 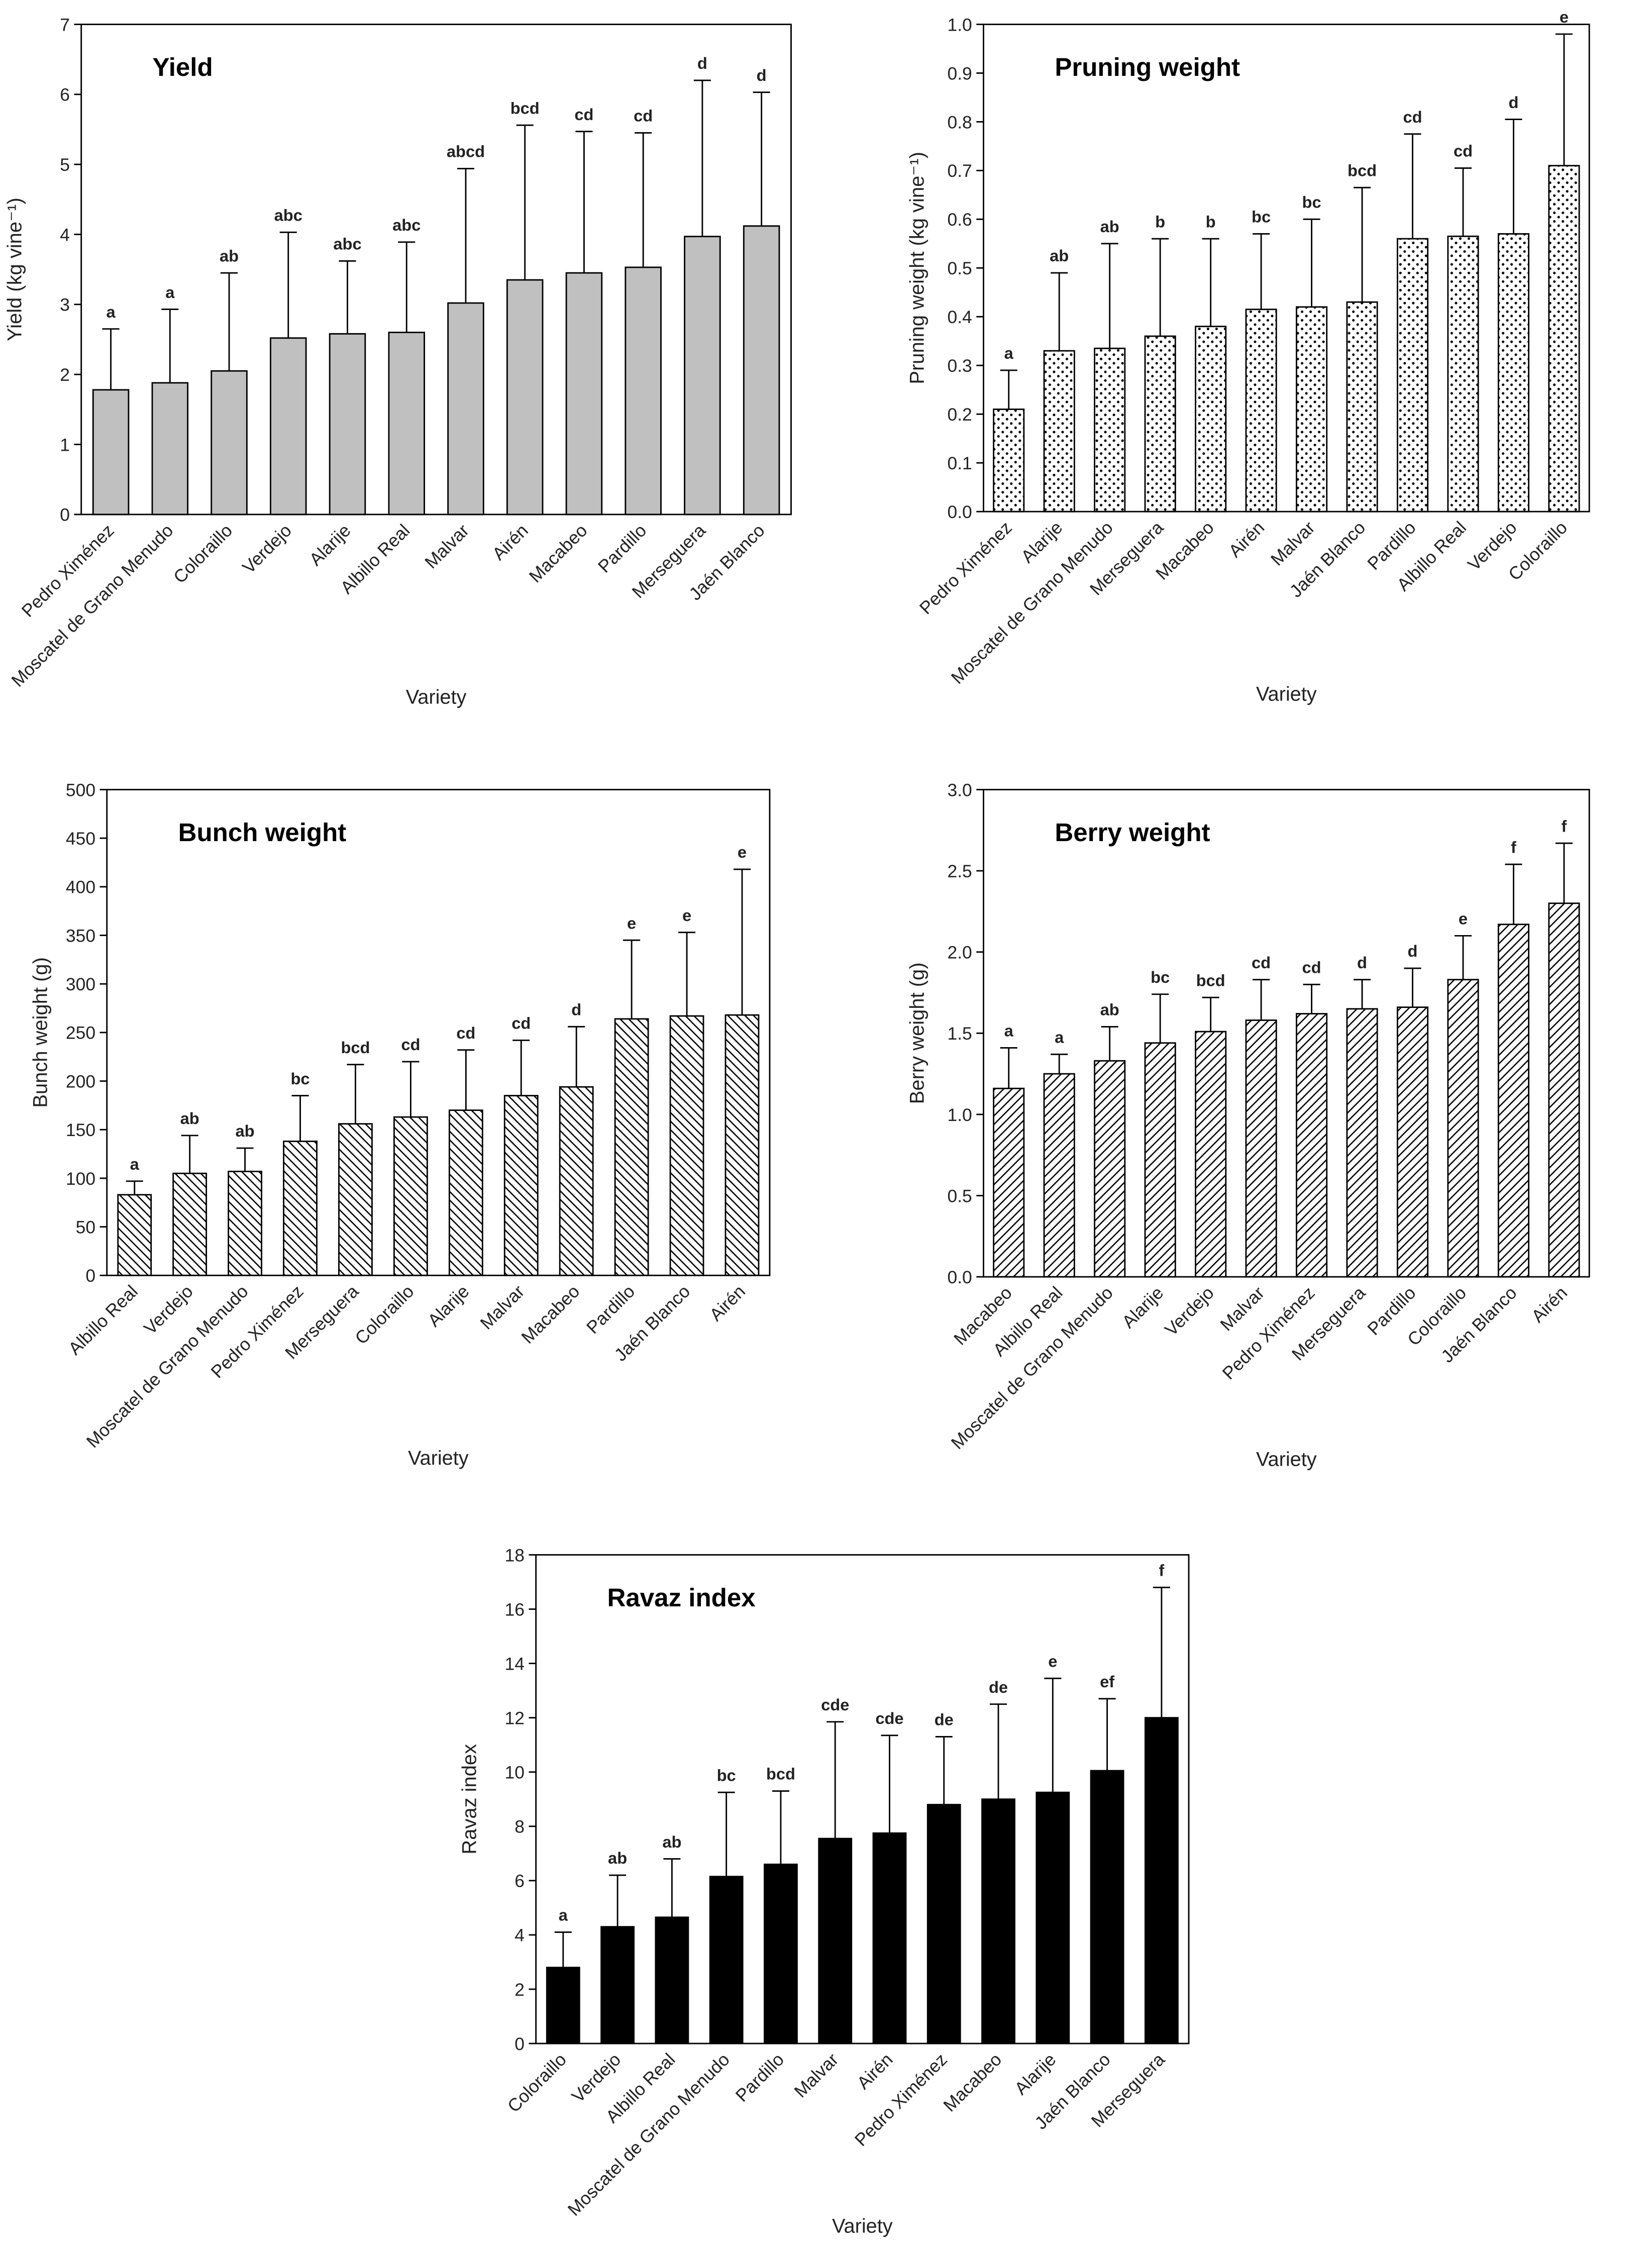 What do you see at coordinates (65, 25) in the screenshot?
I see `y-tick-label: 7` at bounding box center [65, 25].